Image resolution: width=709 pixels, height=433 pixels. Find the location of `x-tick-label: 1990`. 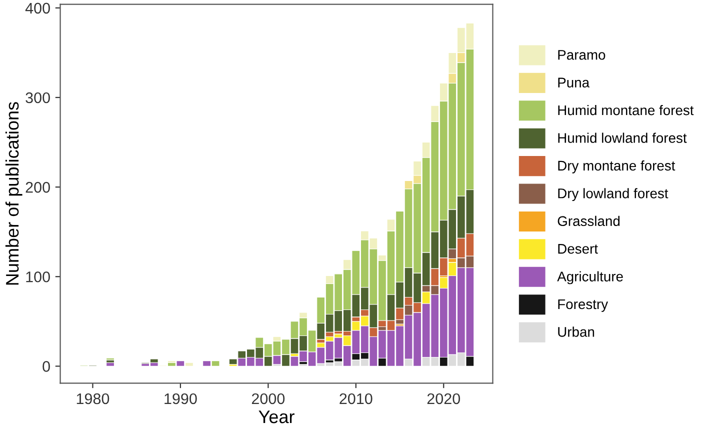

x-tick-label: 1990 is located at coordinates (180, 398).